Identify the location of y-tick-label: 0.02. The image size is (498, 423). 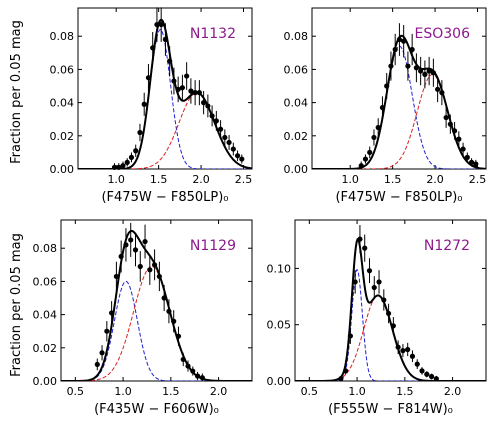
(296, 136).